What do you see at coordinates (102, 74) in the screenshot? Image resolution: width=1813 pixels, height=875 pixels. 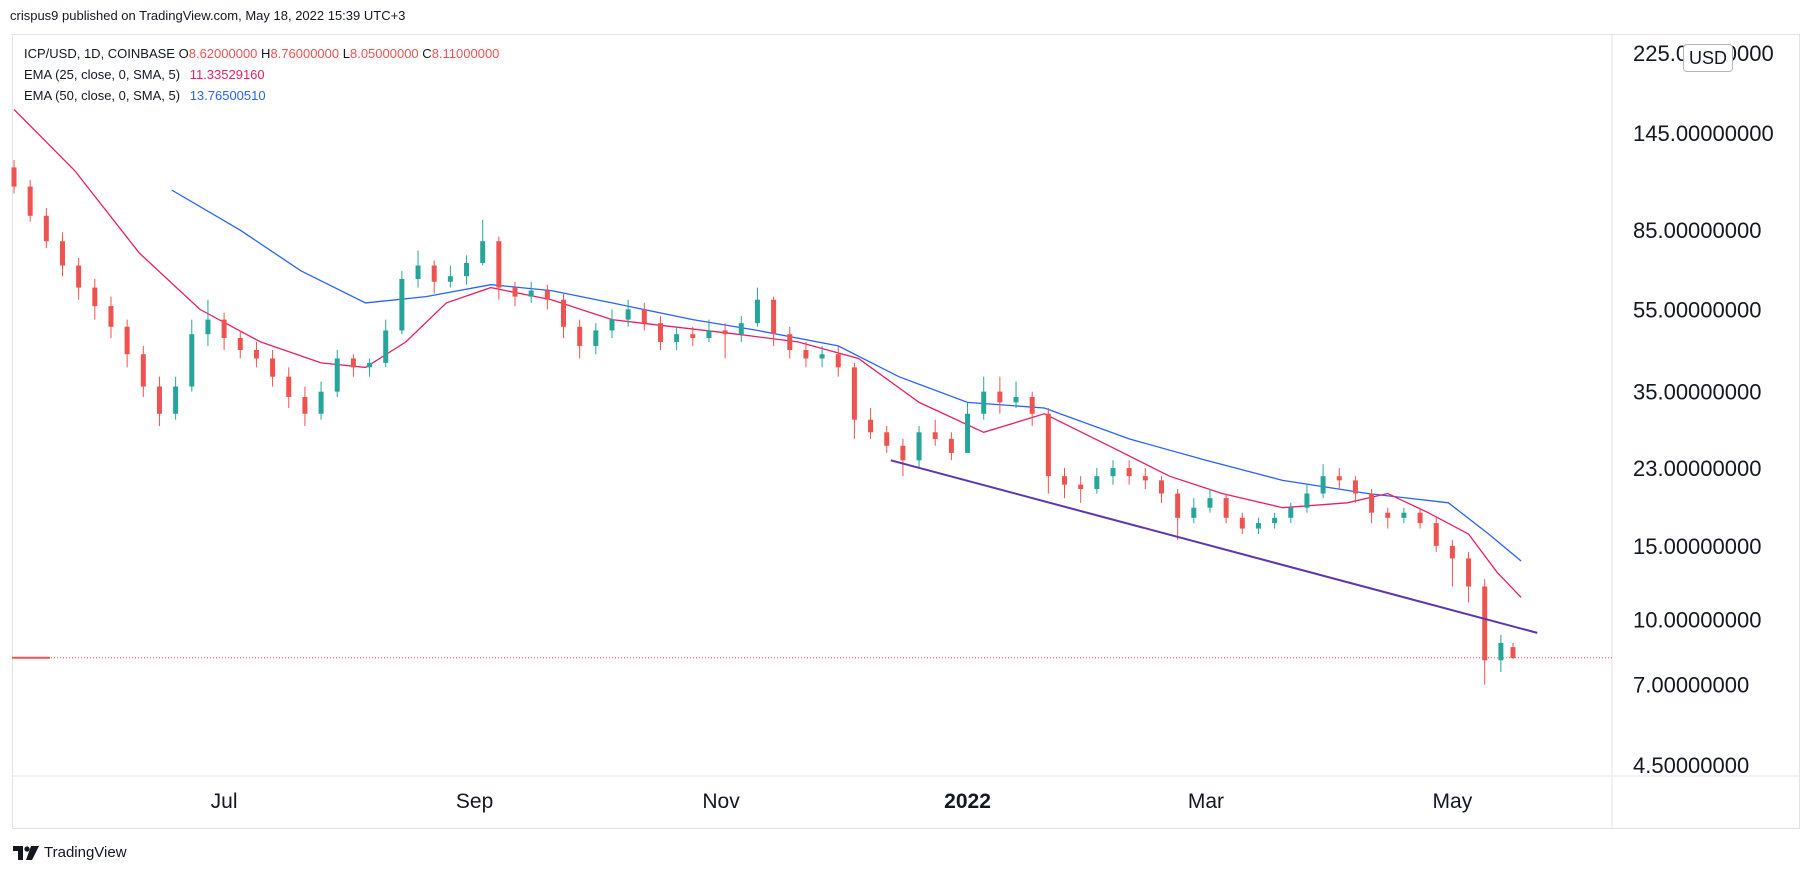 I see `ema25-label: EMA (25, close, 0, SMA, 5)` at bounding box center [102, 74].